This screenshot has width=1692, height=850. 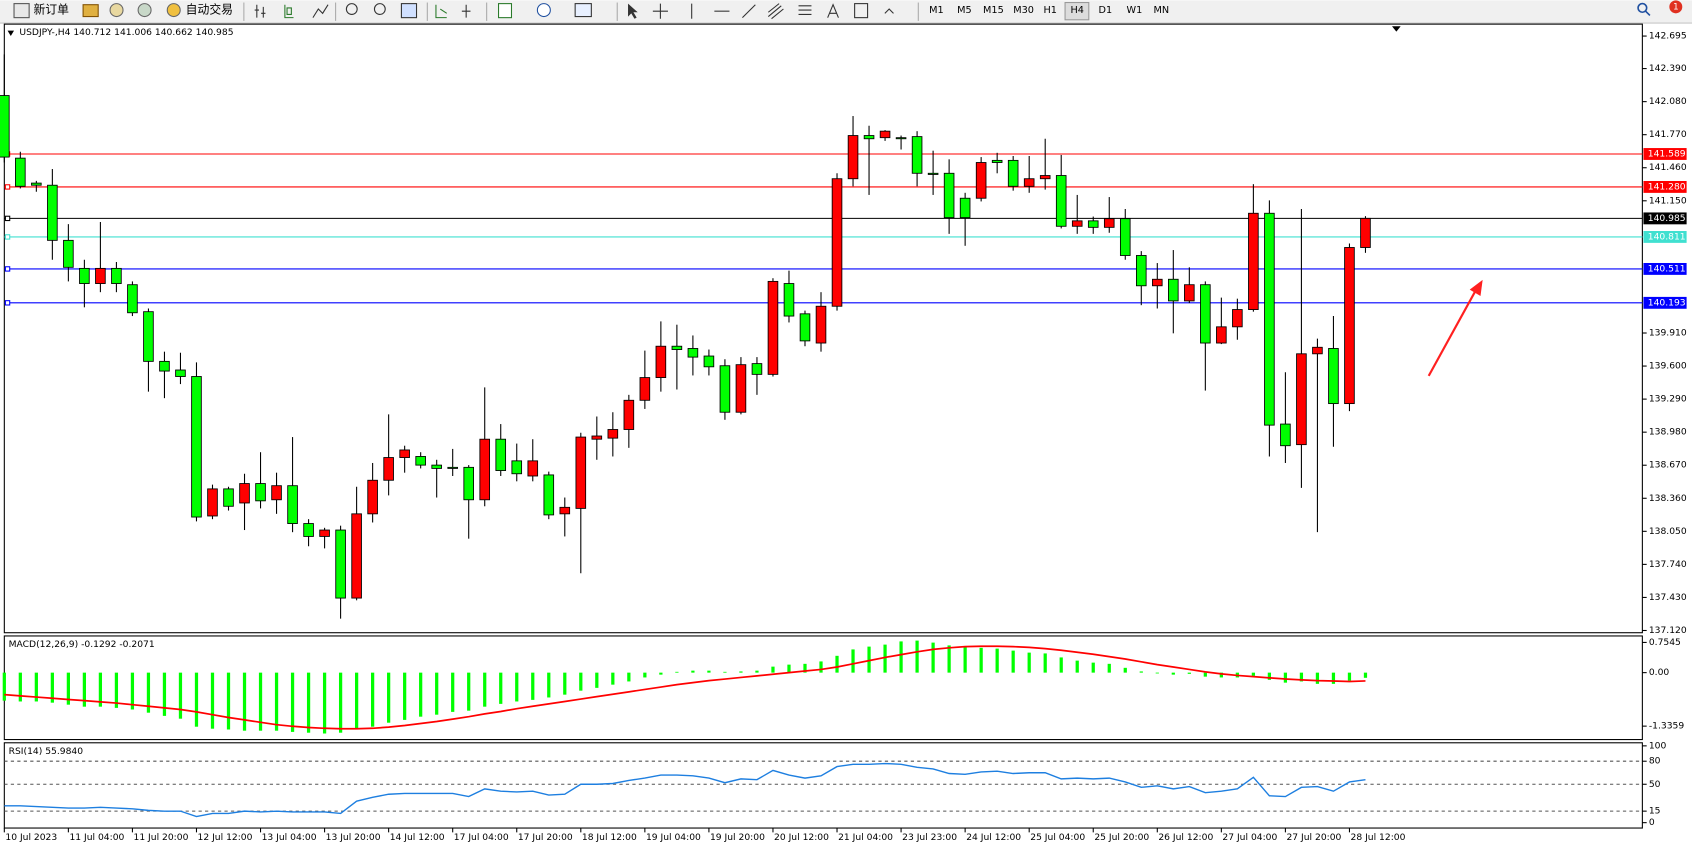 I want to click on text-button, so click(x=833, y=10).